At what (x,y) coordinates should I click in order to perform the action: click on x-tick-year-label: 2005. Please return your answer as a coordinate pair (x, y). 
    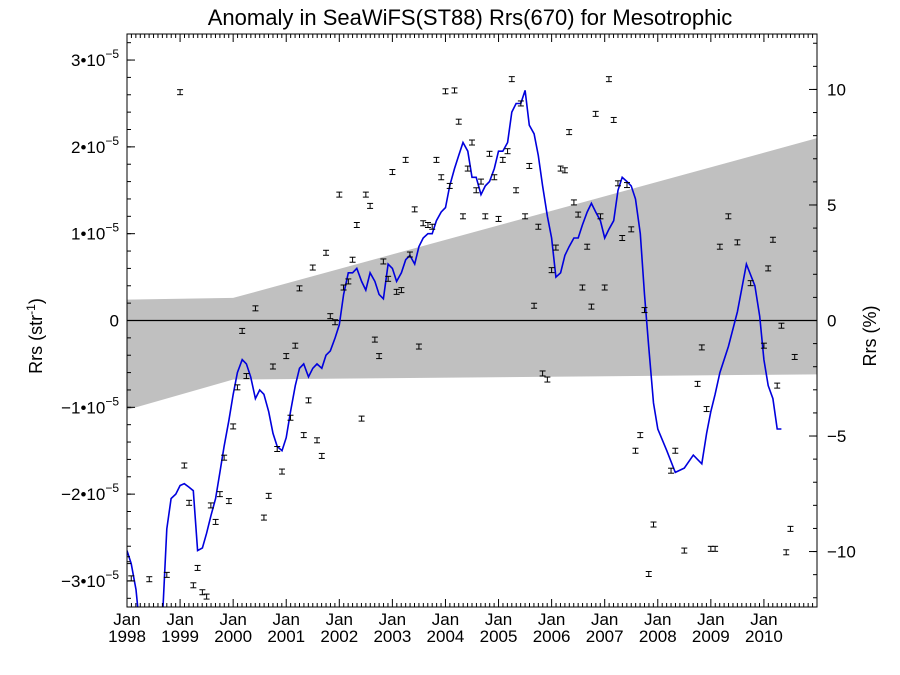
    Looking at the image, I should click on (499, 636).